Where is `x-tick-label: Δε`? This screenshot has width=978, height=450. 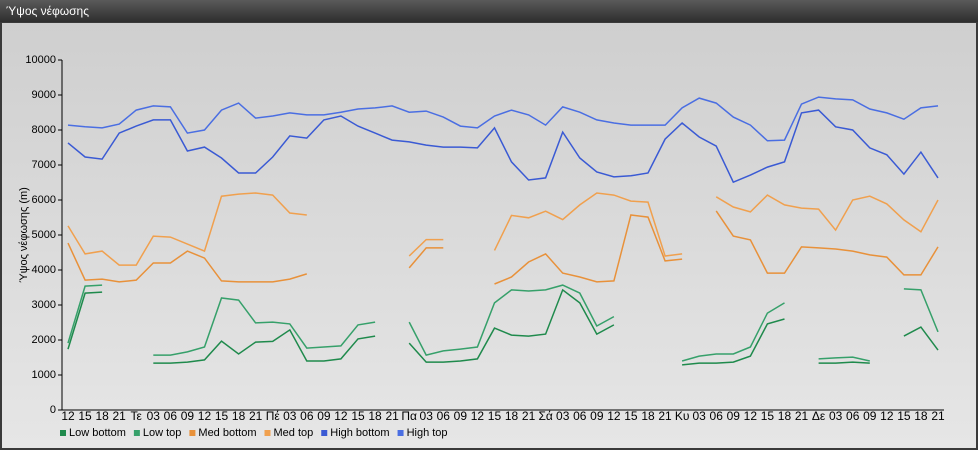
x-tick-label: Δε is located at coordinates (819, 416).